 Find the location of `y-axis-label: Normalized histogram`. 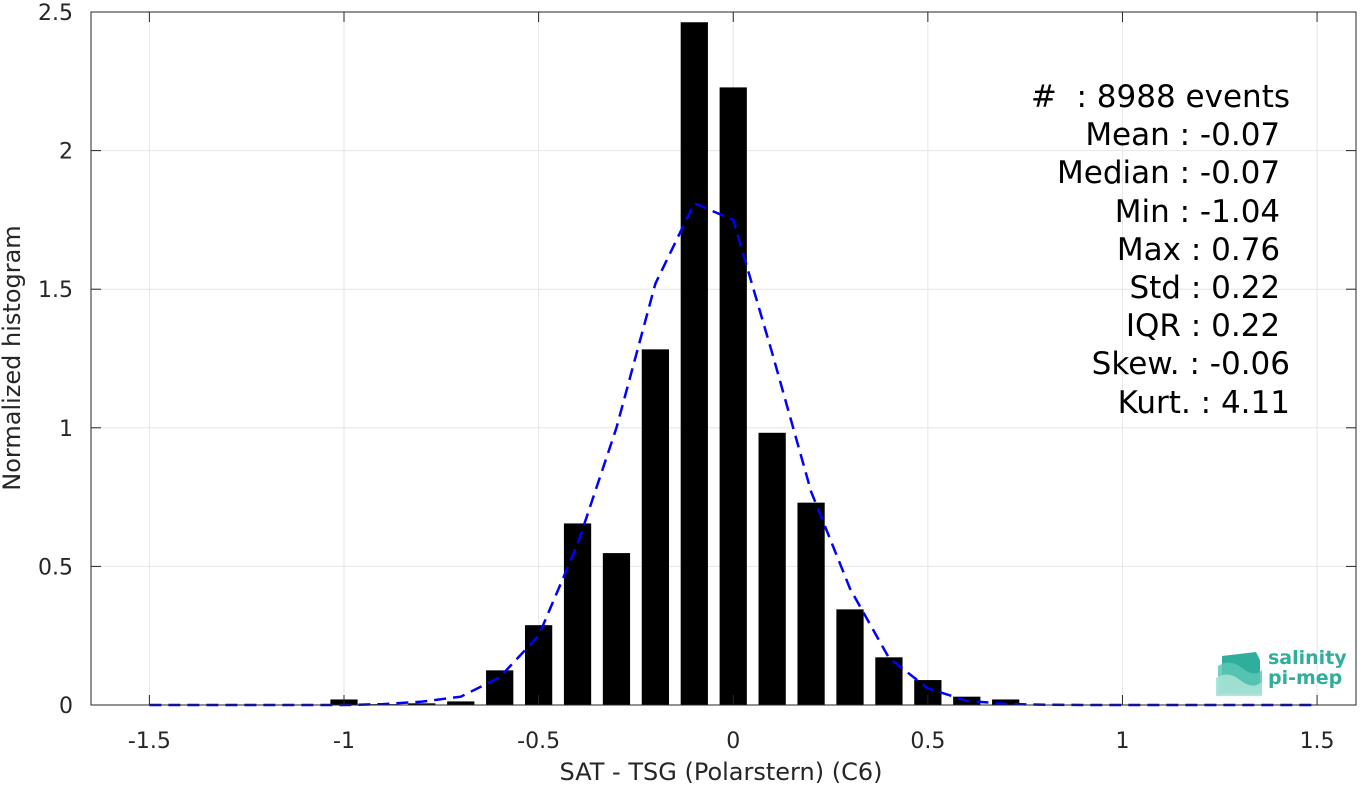

y-axis-label: Normalized histogram is located at coordinates (13, 357).